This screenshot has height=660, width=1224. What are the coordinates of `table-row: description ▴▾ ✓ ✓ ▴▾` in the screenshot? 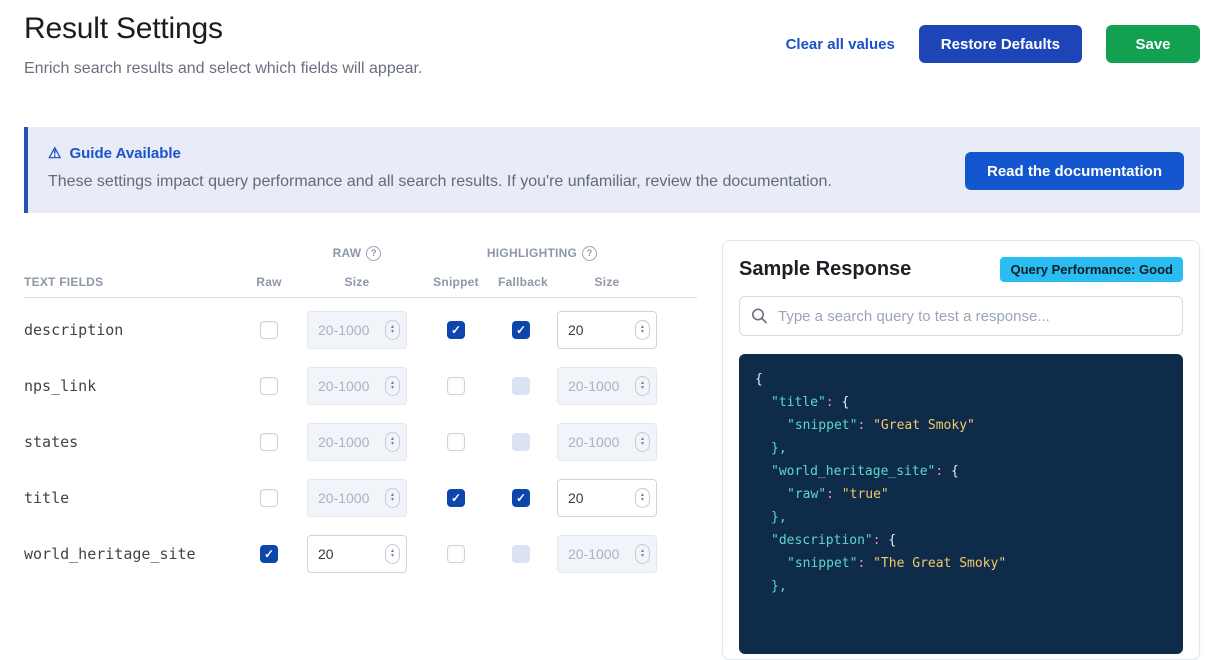 It's located at (360, 330).